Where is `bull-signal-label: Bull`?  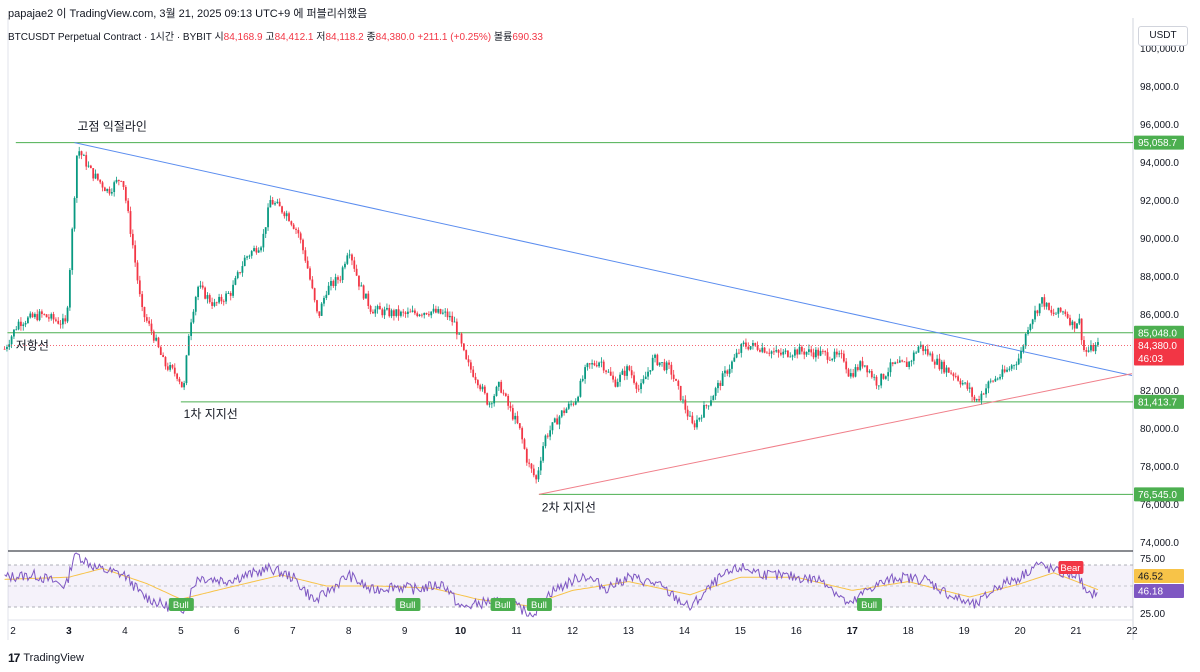
bull-signal-label: Bull is located at coordinates (869, 605).